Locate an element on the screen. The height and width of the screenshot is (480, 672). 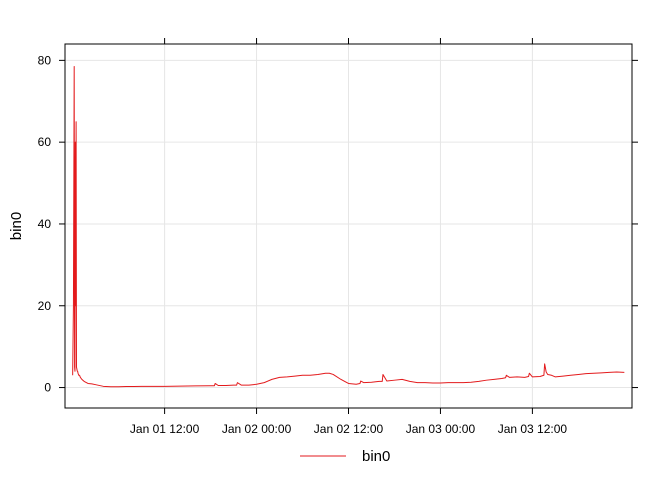
x-tick-label: Jan 03 00:00 is located at coordinates (441, 429).